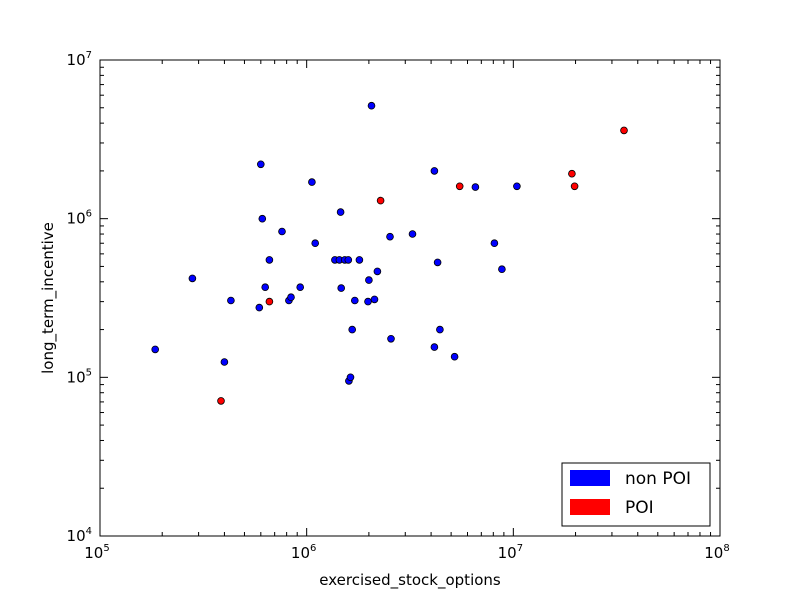 This screenshot has width=800, height=595. I want to click on legend-label-non-poi: non POI, so click(658, 479).